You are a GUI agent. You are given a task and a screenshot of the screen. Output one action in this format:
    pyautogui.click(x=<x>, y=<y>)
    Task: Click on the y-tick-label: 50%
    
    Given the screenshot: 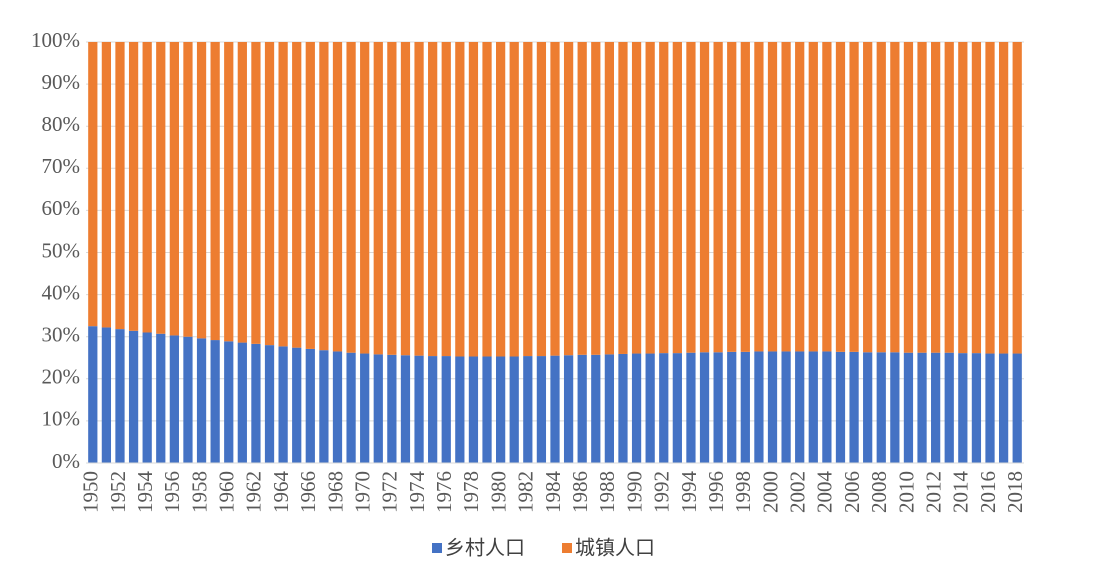 What is the action you would take?
    pyautogui.click(x=61, y=250)
    